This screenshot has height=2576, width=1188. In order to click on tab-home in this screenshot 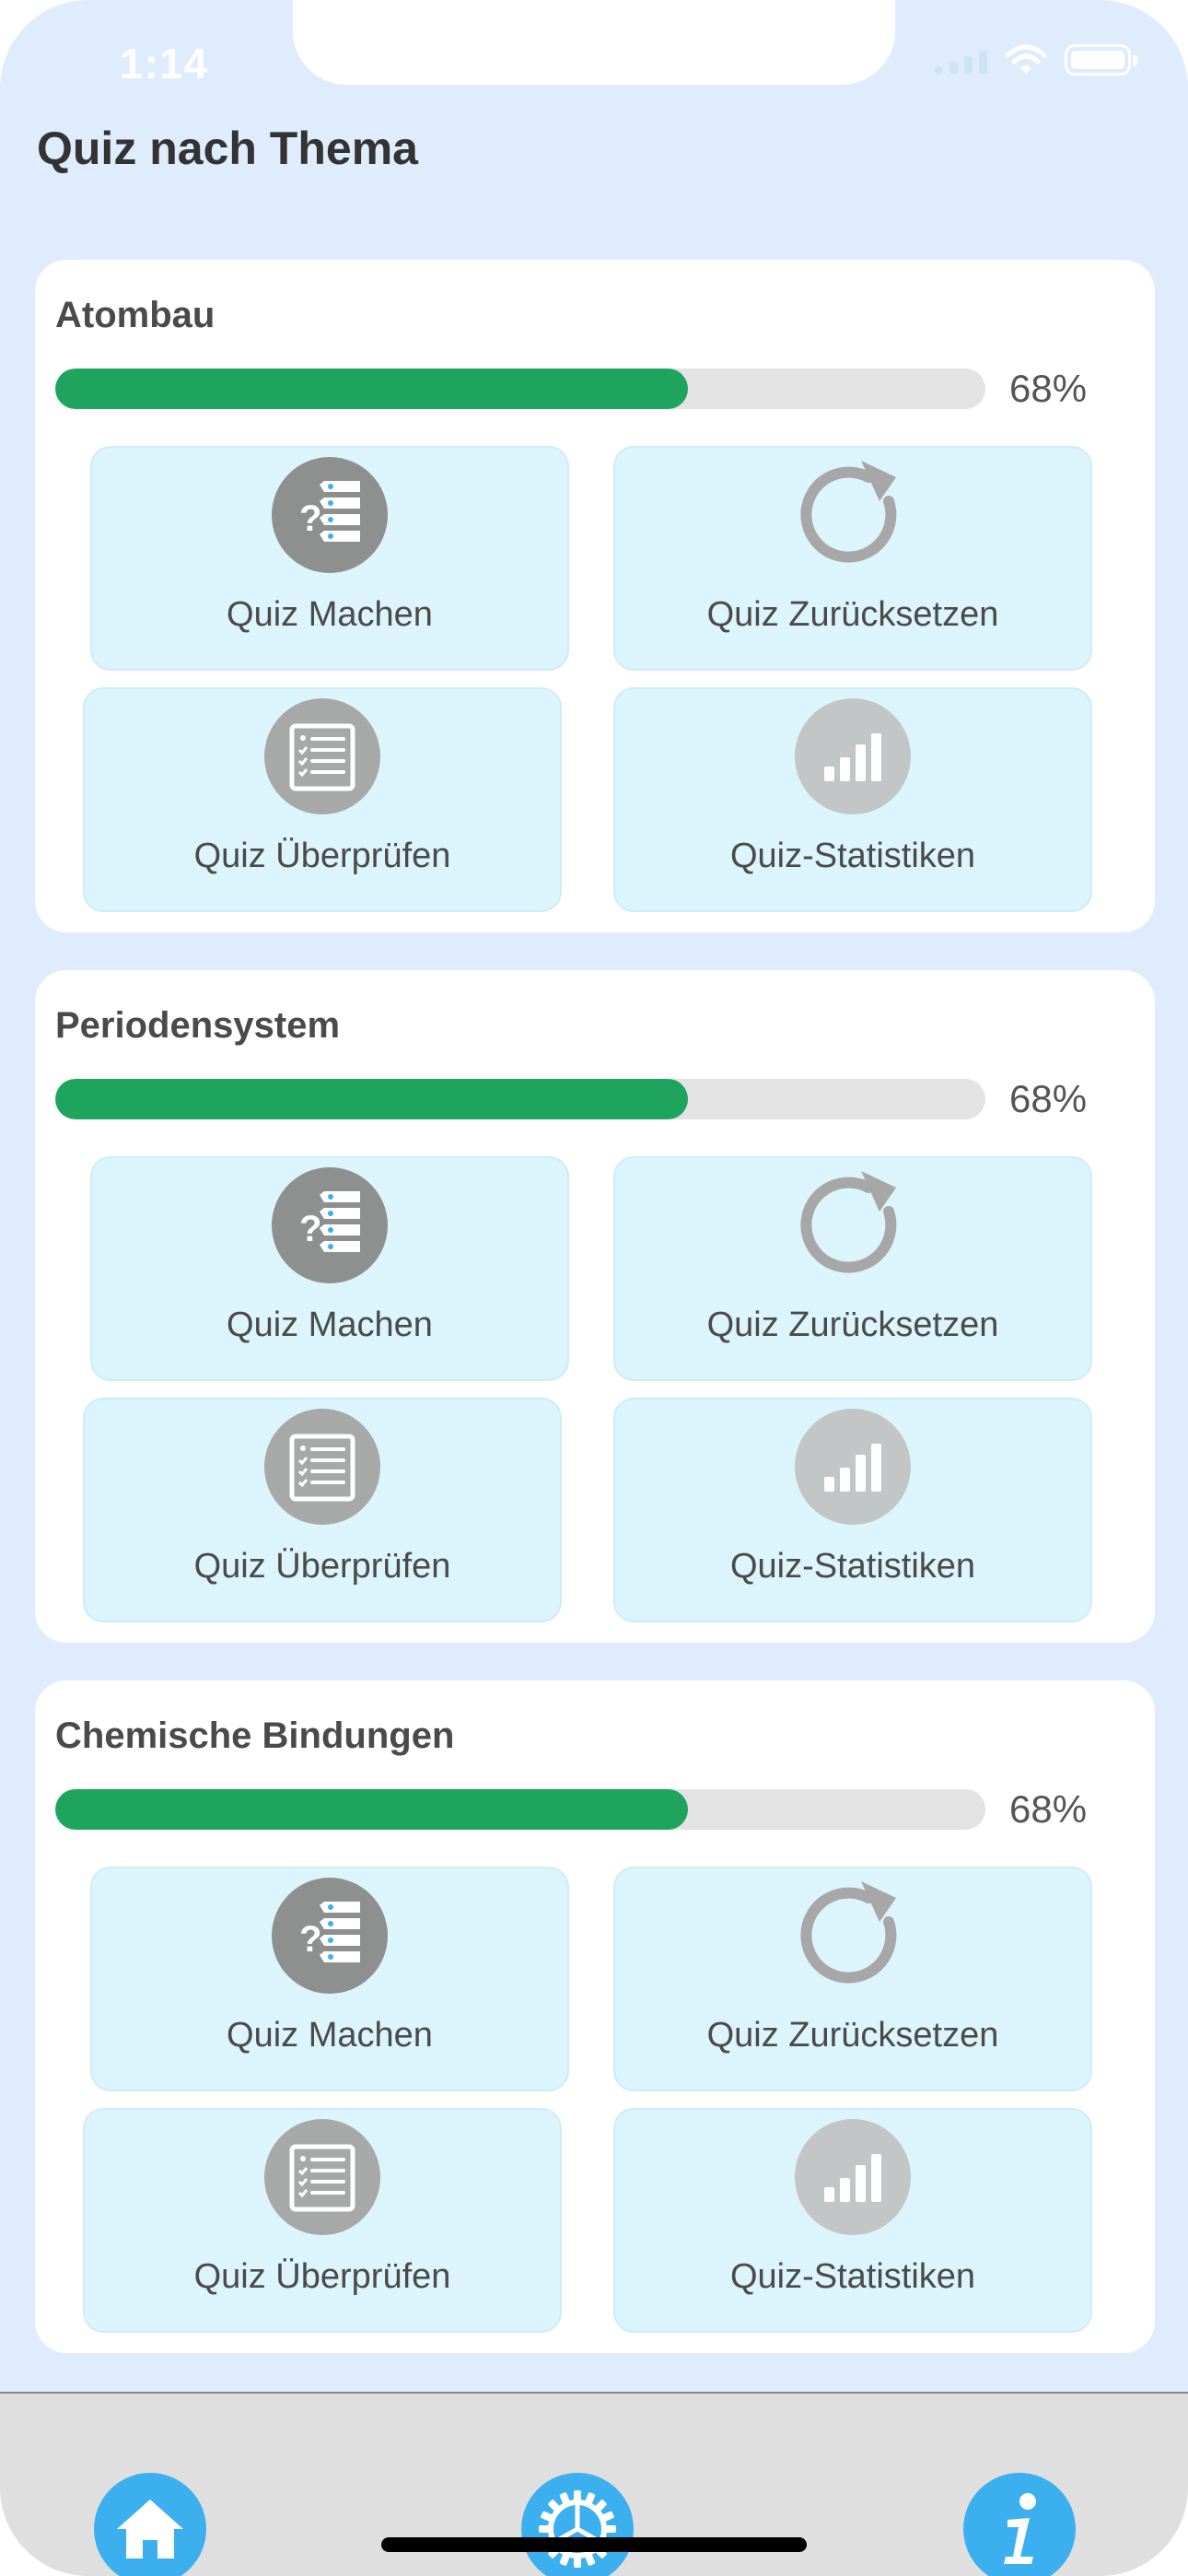, I will do `click(150, 2524)`.